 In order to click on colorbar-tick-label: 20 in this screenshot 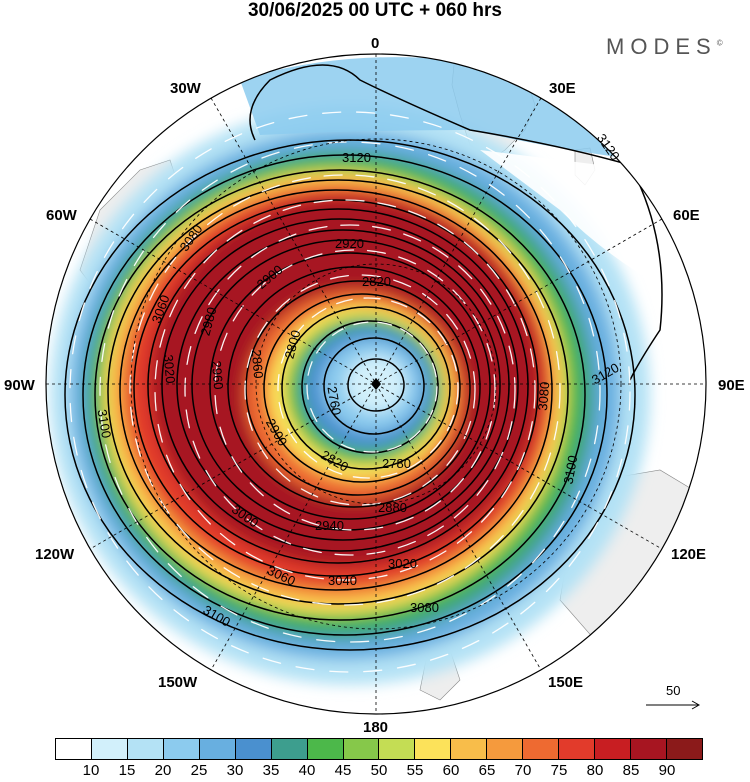, I will do `click(163, 770)`.